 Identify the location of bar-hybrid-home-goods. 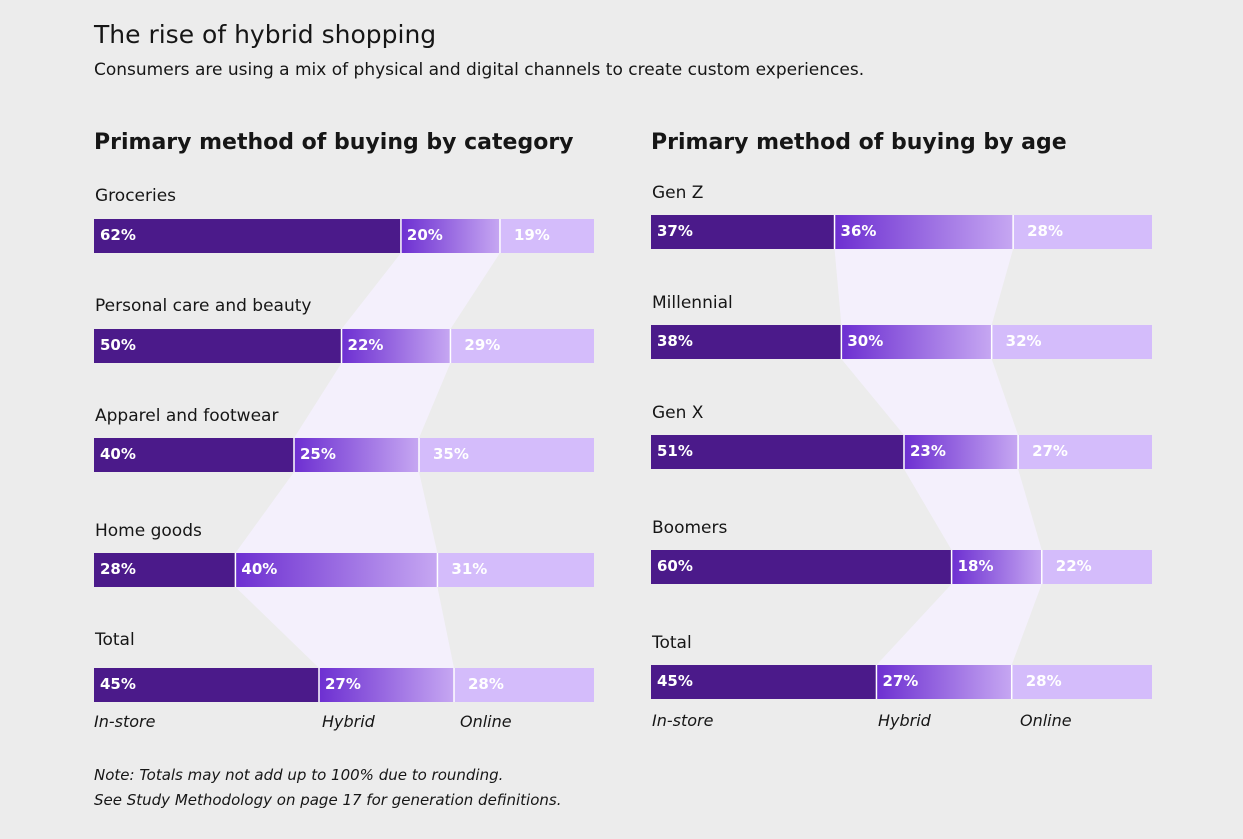
(336, 570).